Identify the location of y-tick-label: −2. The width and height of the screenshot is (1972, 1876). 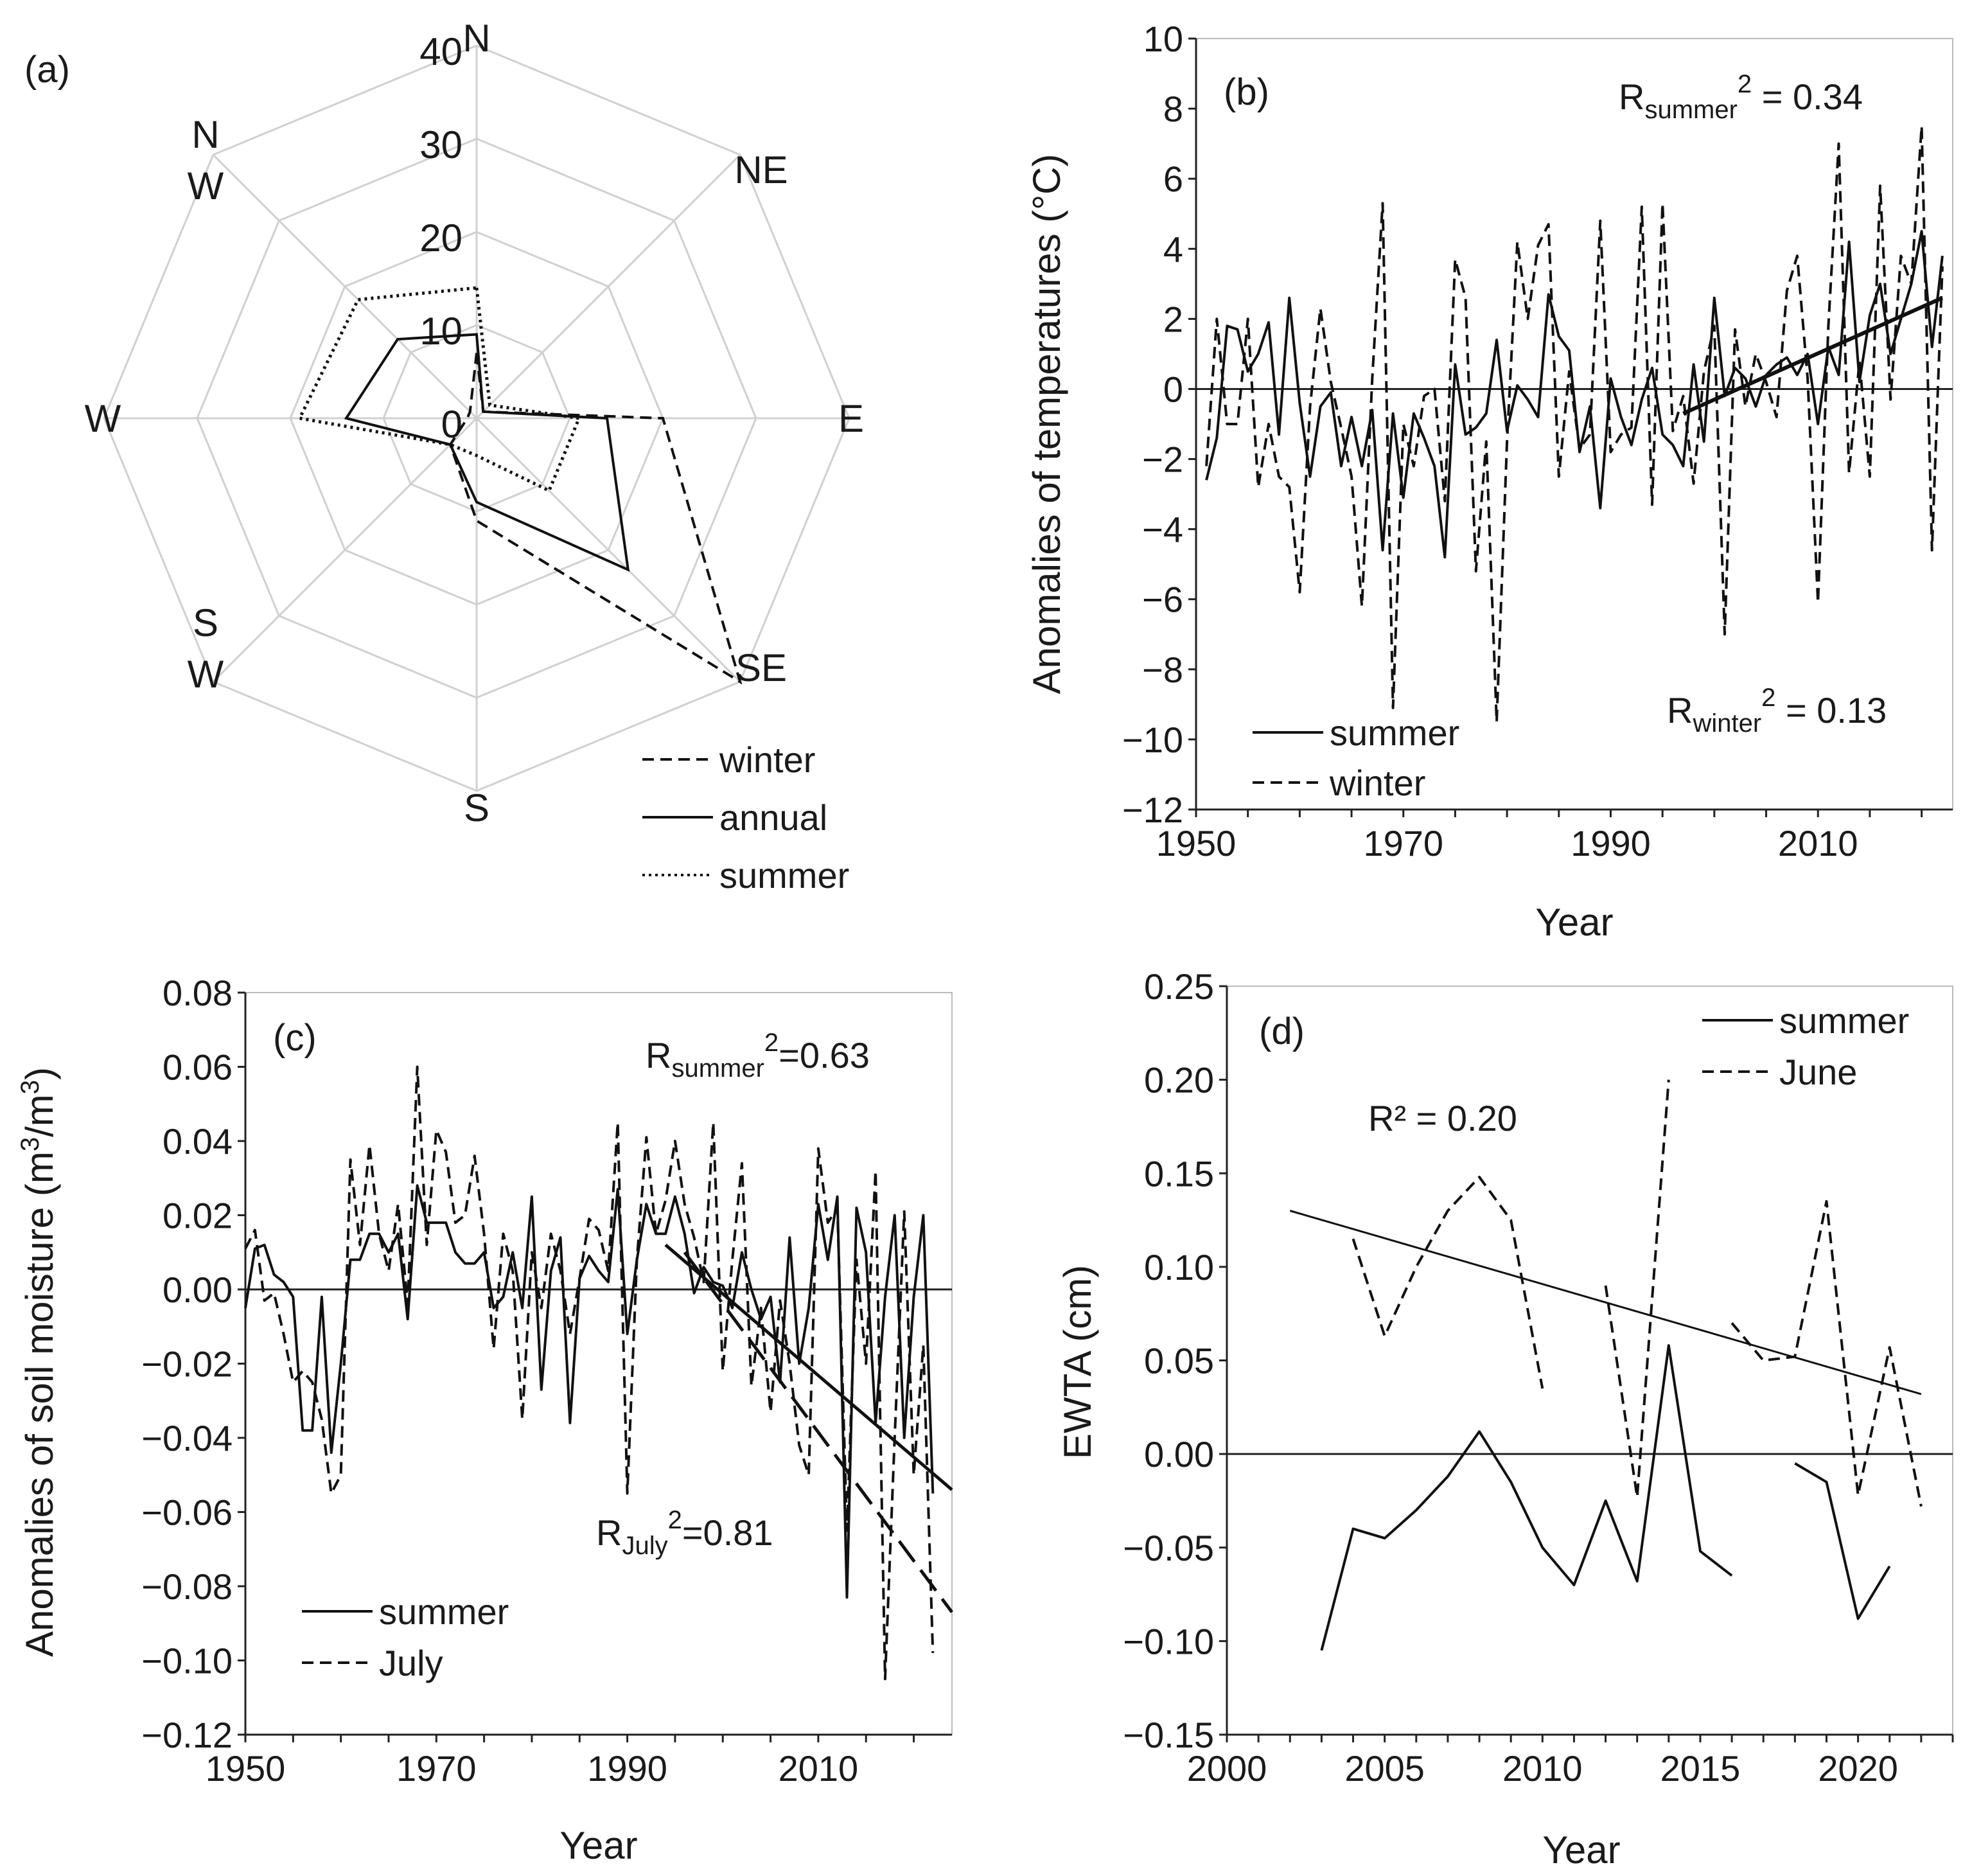
(1162, 459).